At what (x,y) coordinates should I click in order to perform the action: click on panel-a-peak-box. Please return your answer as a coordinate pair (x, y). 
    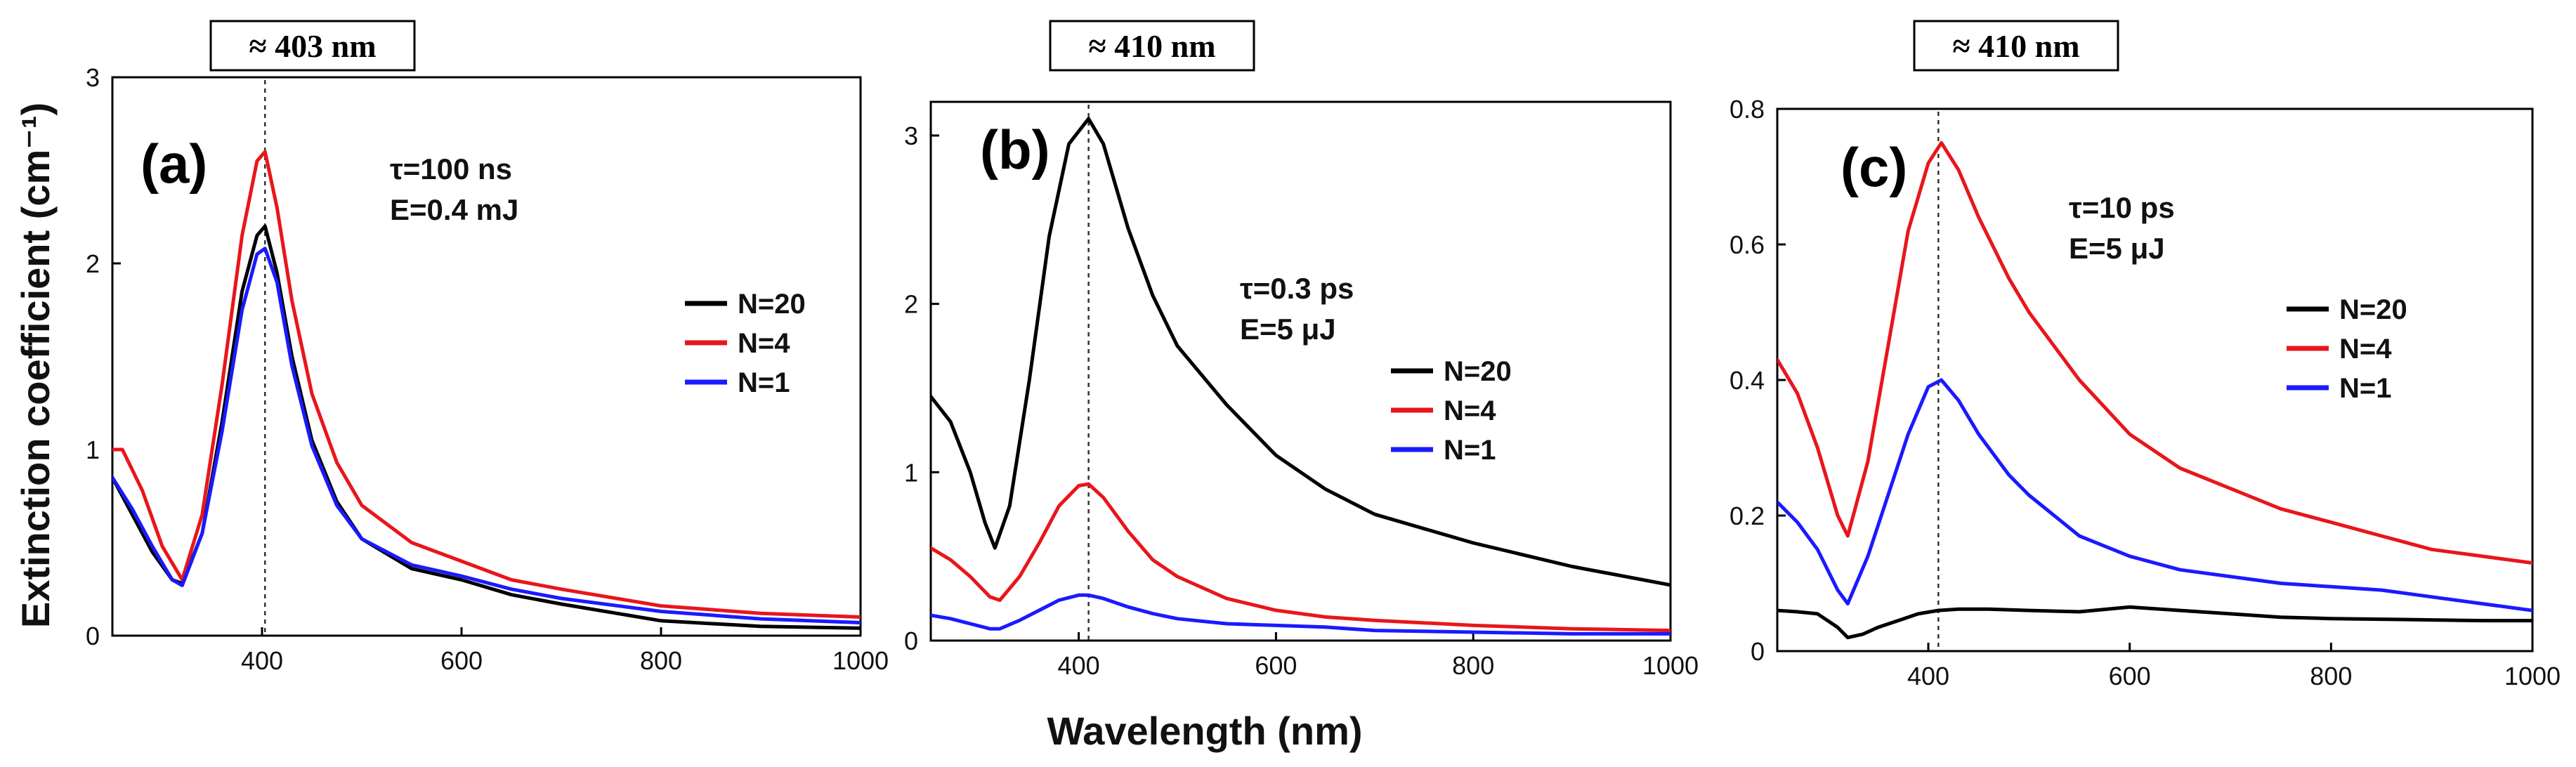
    Looking at the image, I should click on (312, 46).